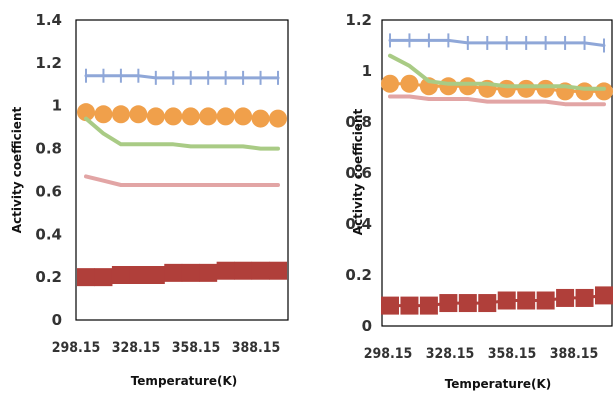  I want to click on y-tick-labels: 0 0.2 0.4 0.6 0.8 1 1.2 1.4, so click(48, 170).